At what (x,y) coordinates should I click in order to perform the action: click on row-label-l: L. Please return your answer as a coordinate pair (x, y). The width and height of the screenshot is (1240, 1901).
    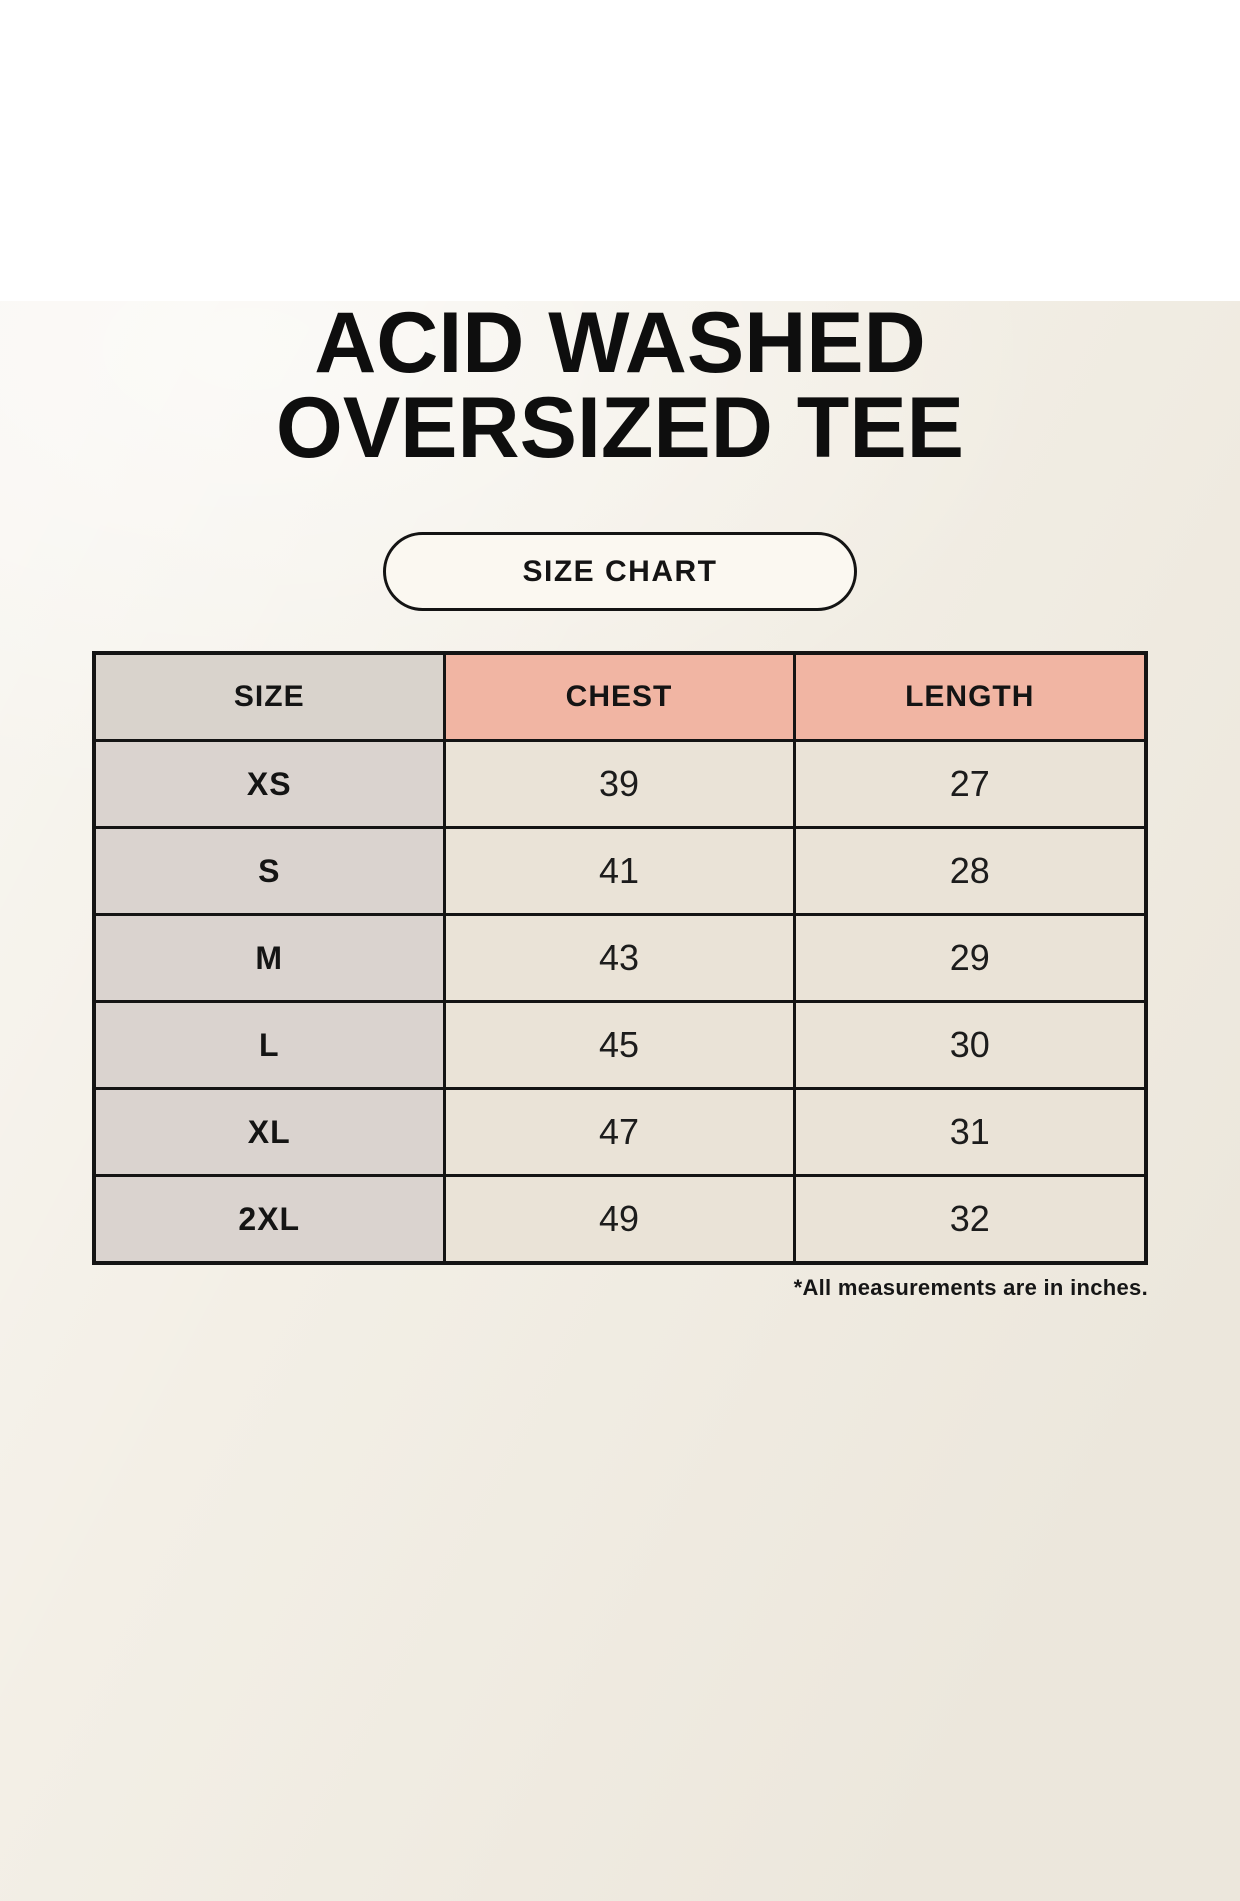
    Looking at the image, I should click on (269, 1045).